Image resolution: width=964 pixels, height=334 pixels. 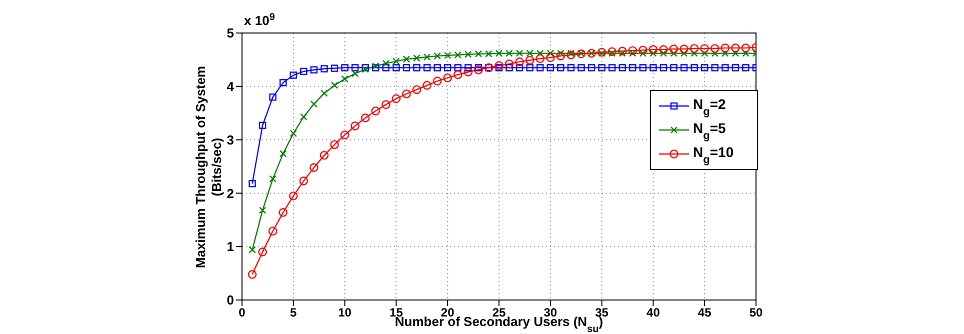 I want to click on x-tick-label: 10, so click(x=345, y=313).